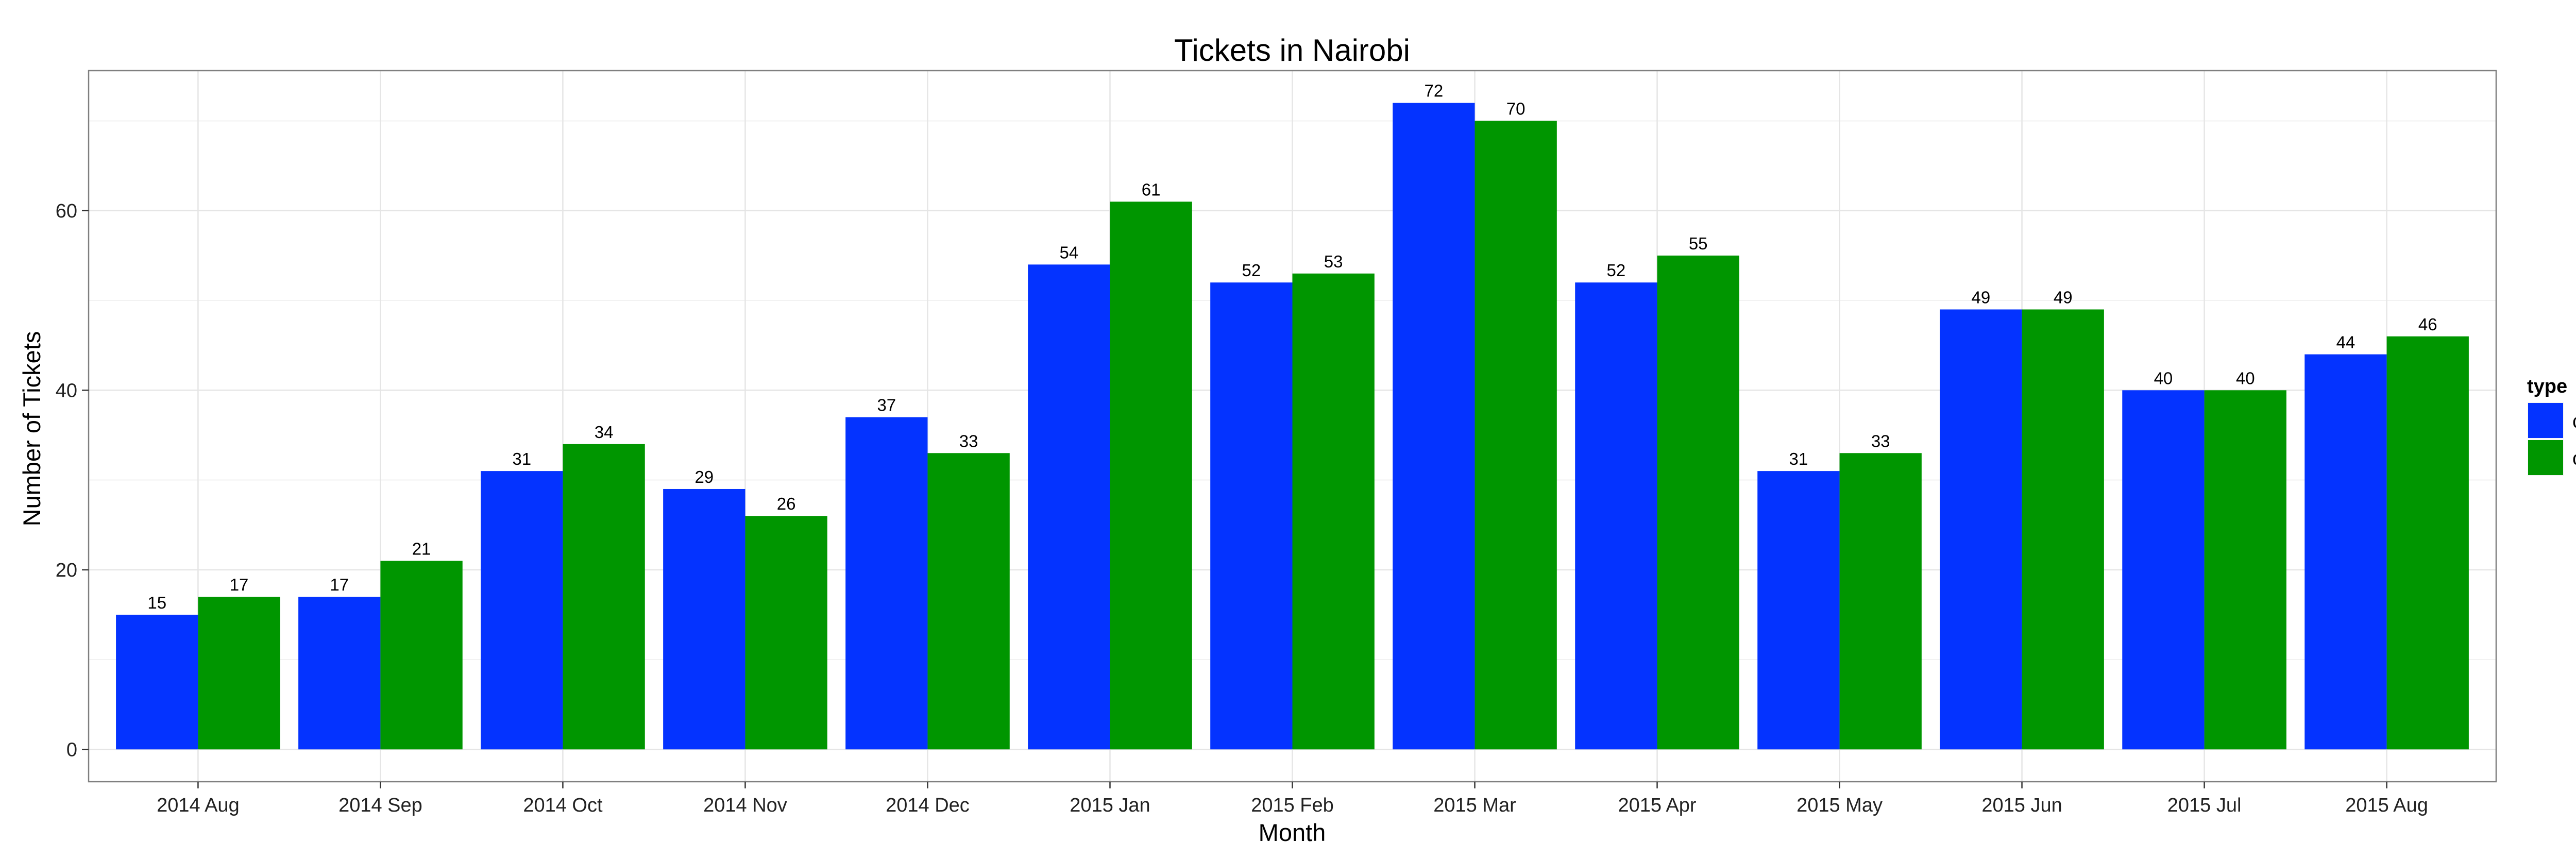 The height and width of the screenshot is (859, 2576). I want to click on legend-title: type, so click(2547, 386).